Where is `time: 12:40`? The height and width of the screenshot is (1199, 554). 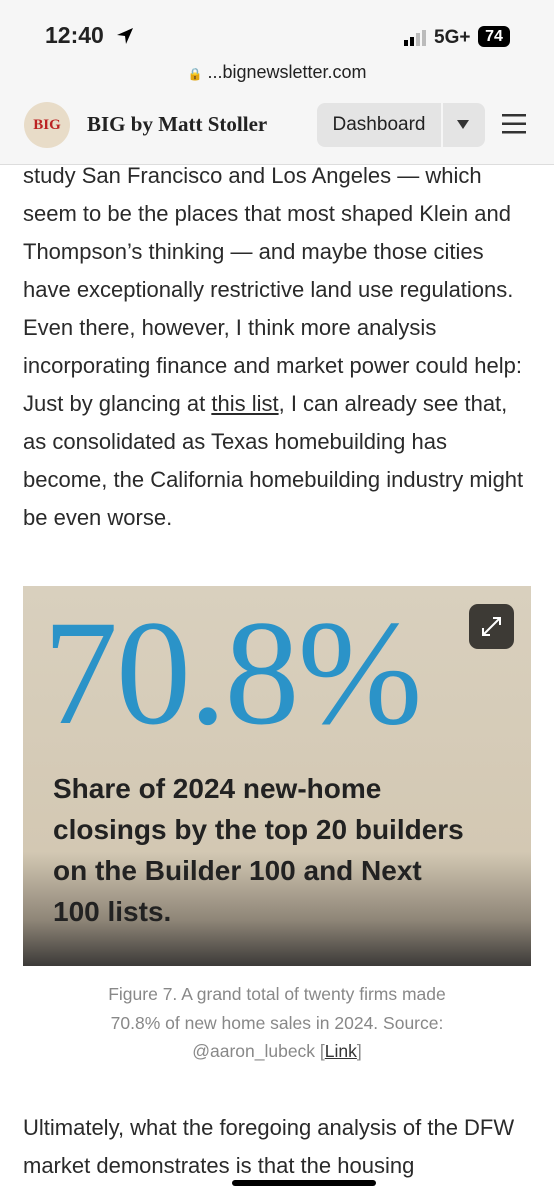
time: 12:40 is located at coordinates (74, 35).